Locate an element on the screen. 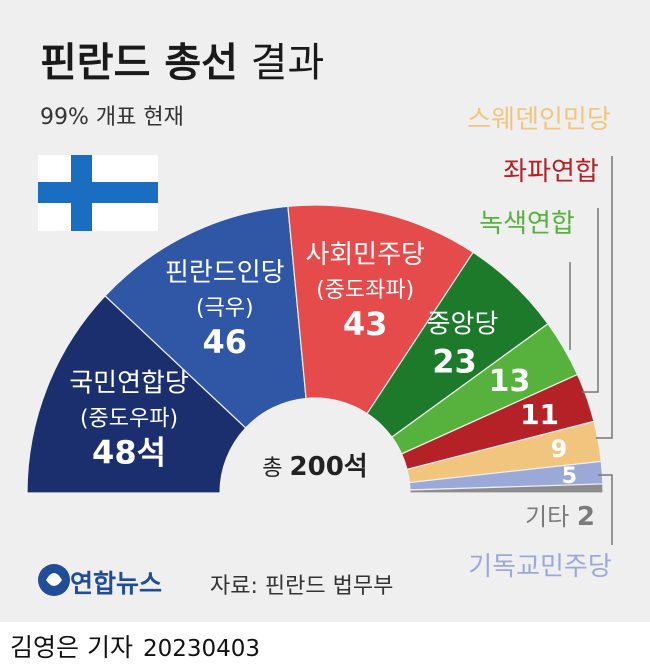 Image resolution: width=650 pixels, height=672 pixels. slice-value-2: 46 is located at coordinates (225, 342).